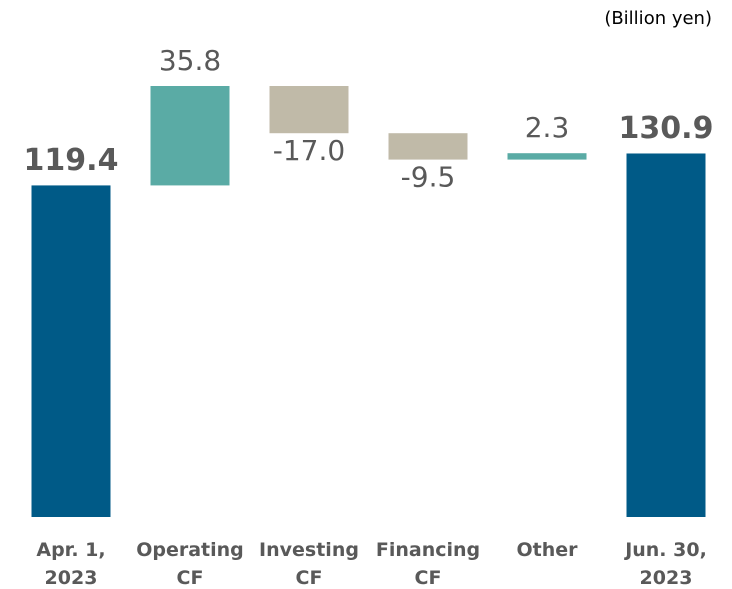 The height and width of the screenshot is (589, 732). Describe the element at coordinates (547, 550) in the screenshot. I see `x-tick-label: Other` at that location.